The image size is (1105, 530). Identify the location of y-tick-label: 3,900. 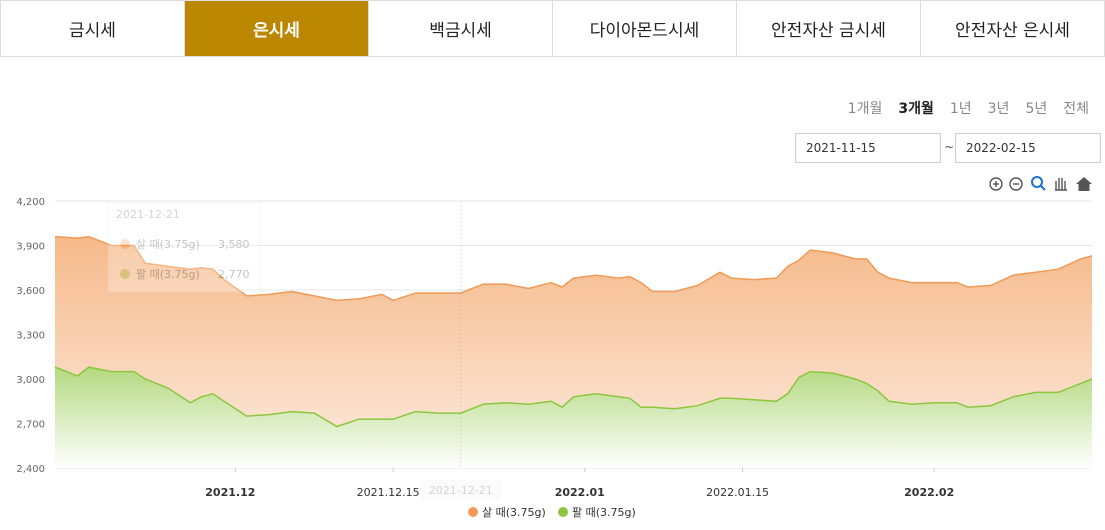
(30, 247).